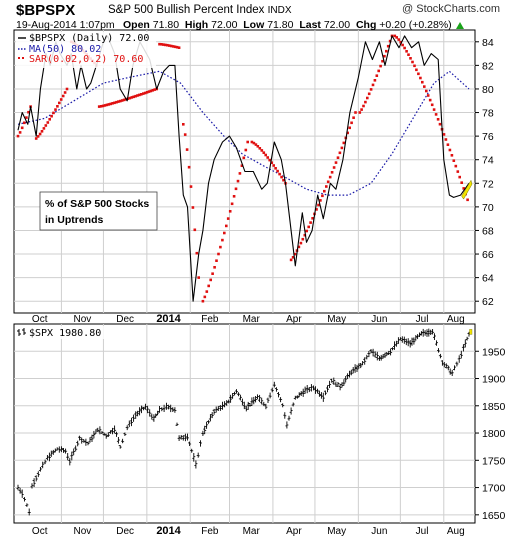  Describe the element at coordinates (488, 137) in the screenshot. I see `y-tick-label: 76` at that location.